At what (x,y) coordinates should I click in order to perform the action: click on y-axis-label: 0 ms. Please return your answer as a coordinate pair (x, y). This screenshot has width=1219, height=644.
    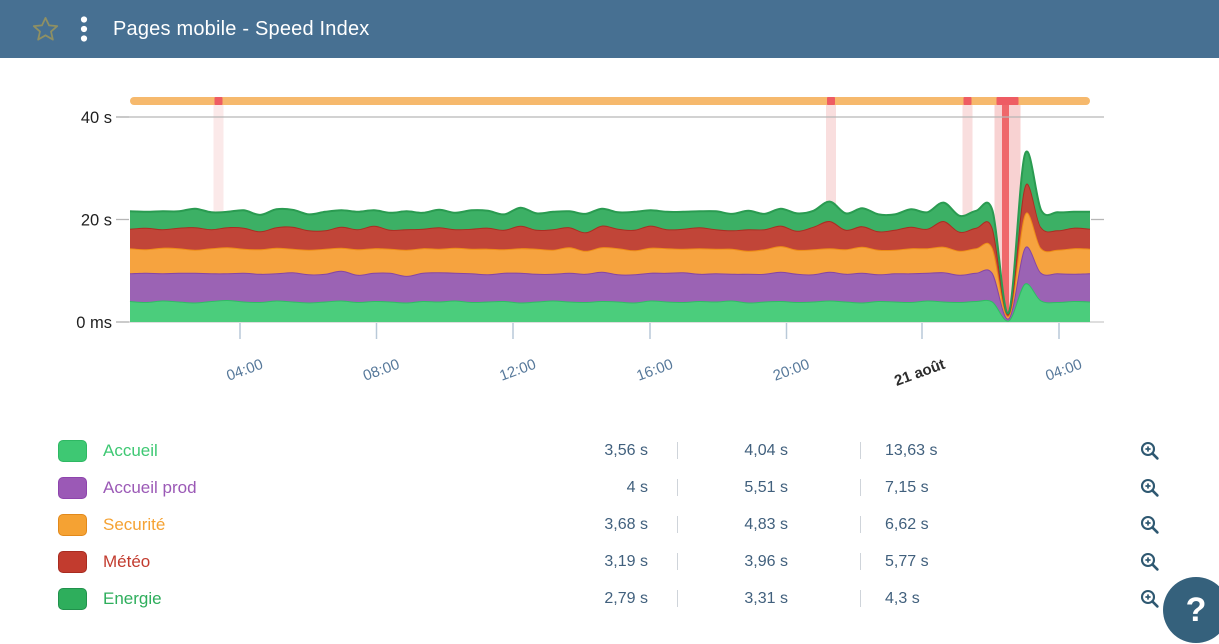
    Looking at the image, I should click on (94, 323).